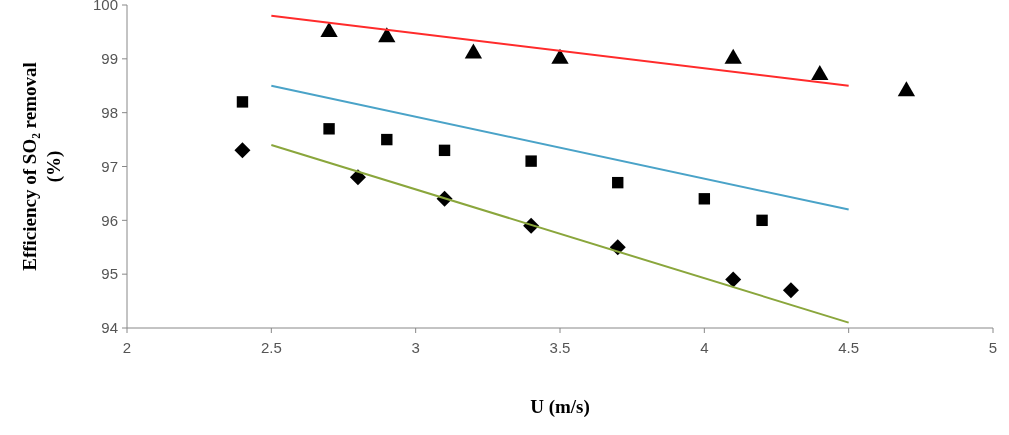  I want to click on x-tick-label: 3, so click(415, 347).